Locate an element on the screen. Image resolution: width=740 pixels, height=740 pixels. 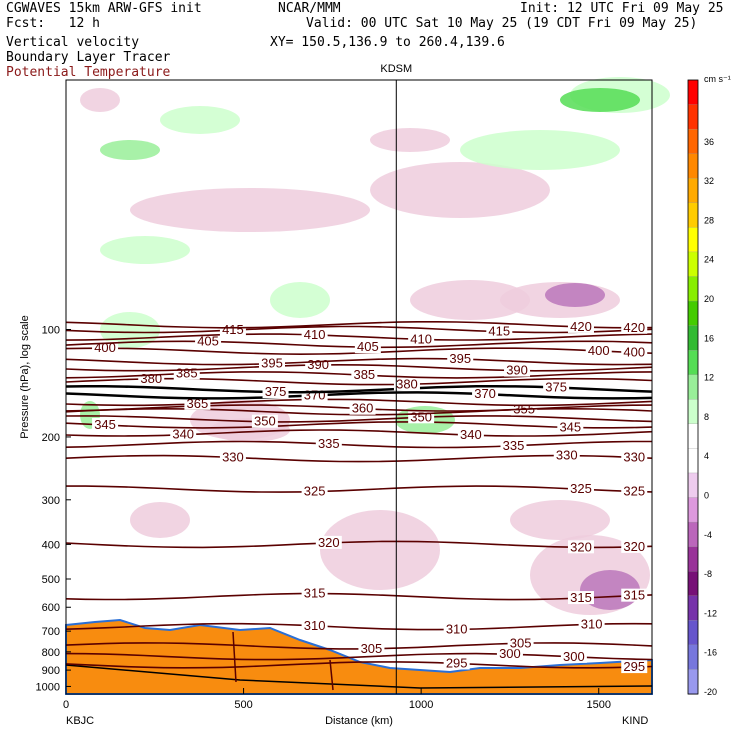
theta-label-325-2: 325 is located at coordinates (634, 490).